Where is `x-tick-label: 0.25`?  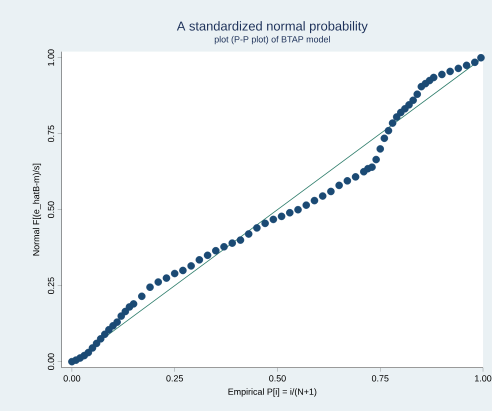
x-tick-label: 0.25 is located at coordinates (174, 378).